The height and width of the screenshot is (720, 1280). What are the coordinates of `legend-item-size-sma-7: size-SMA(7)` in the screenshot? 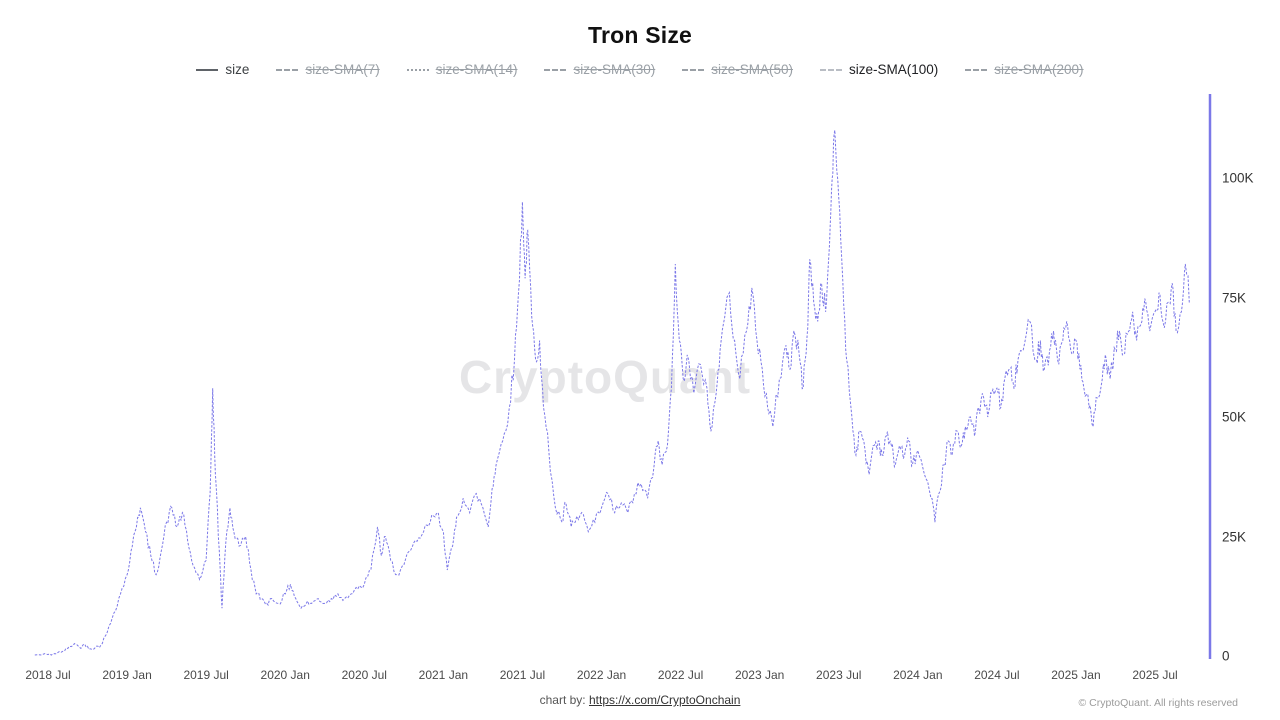 It's located at (328, 69).